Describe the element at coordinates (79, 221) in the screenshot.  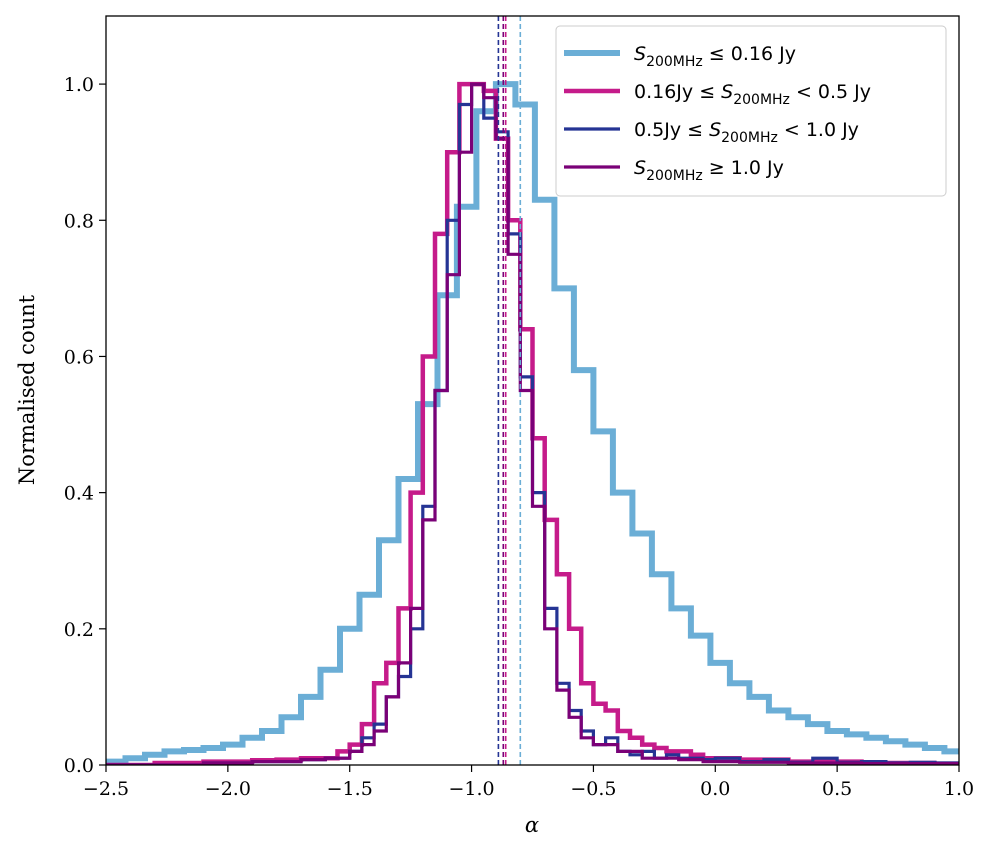
I see `y-tick-label: 0.8` at that location.